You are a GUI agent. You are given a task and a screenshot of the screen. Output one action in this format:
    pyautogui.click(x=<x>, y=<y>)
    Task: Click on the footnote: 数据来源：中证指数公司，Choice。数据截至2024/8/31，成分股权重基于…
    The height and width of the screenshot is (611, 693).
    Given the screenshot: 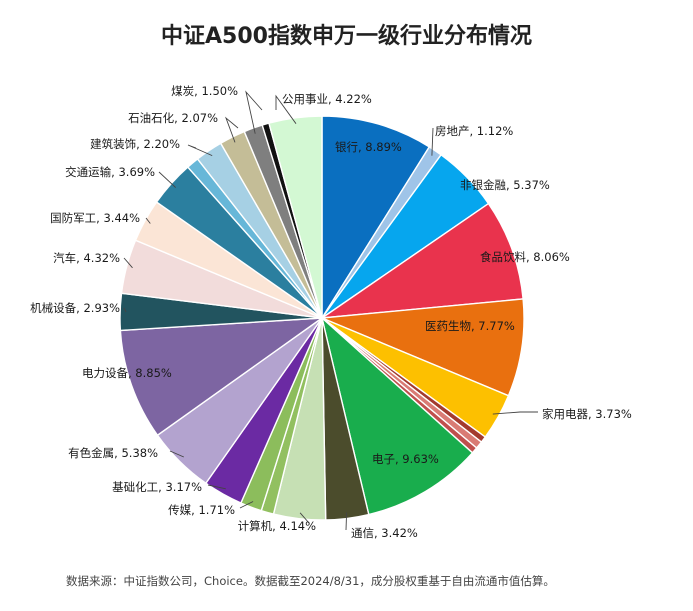 What is the action you would take?
    pyautogui.click(x=310, y=581)
    